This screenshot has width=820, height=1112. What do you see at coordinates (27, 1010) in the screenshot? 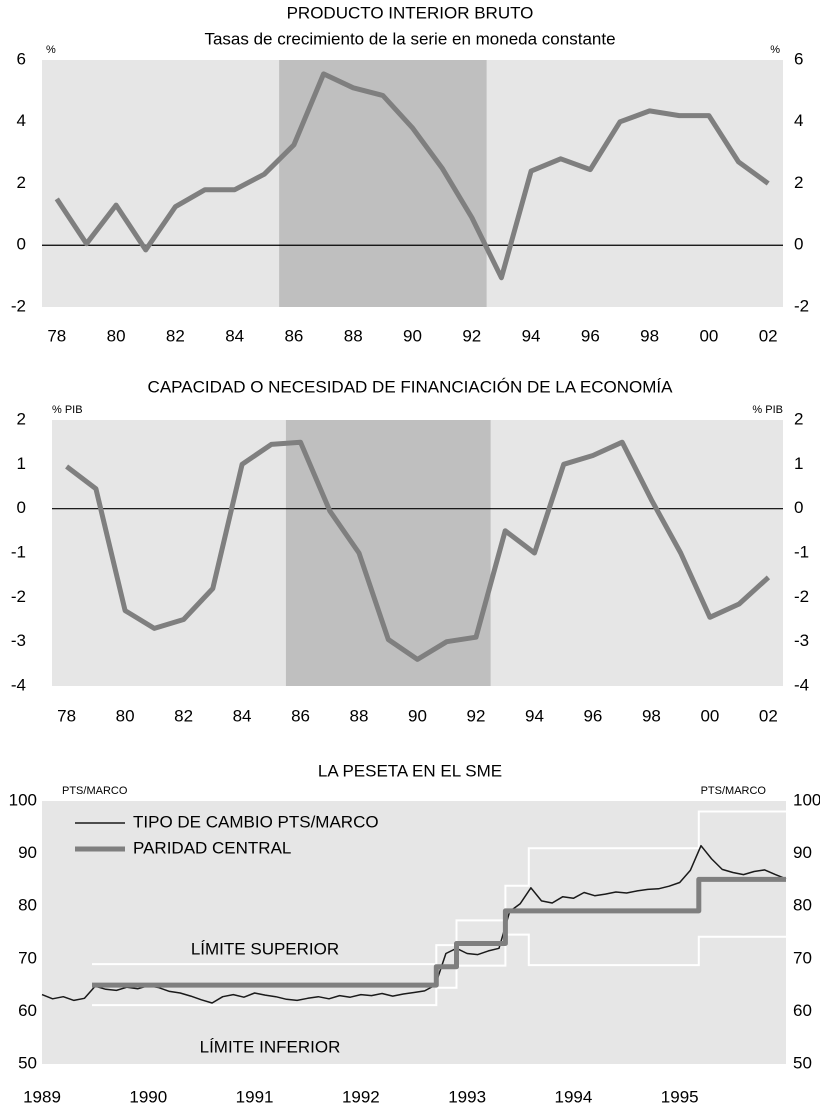
I see `y-tick-label-left: 60` at bounding box center [27, 1010].